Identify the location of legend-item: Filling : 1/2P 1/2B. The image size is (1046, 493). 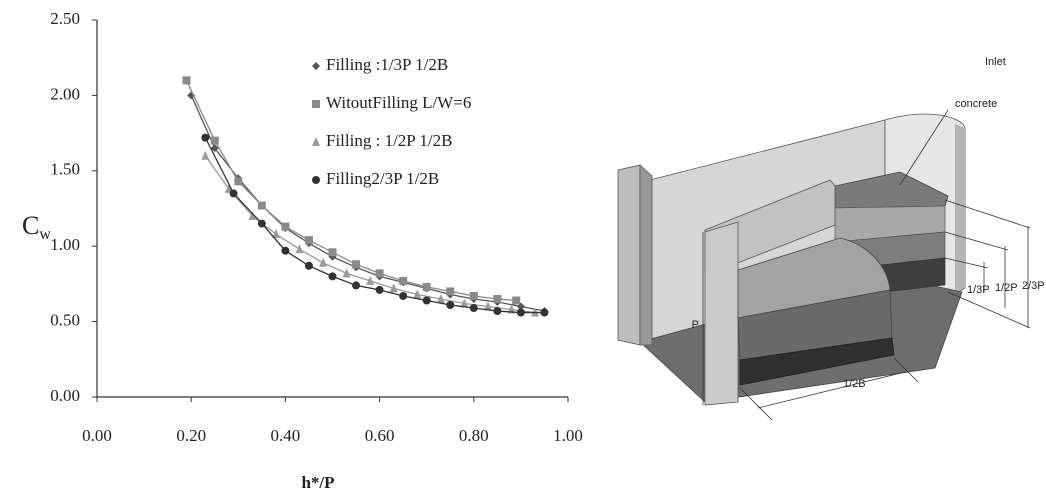
(382, 140).